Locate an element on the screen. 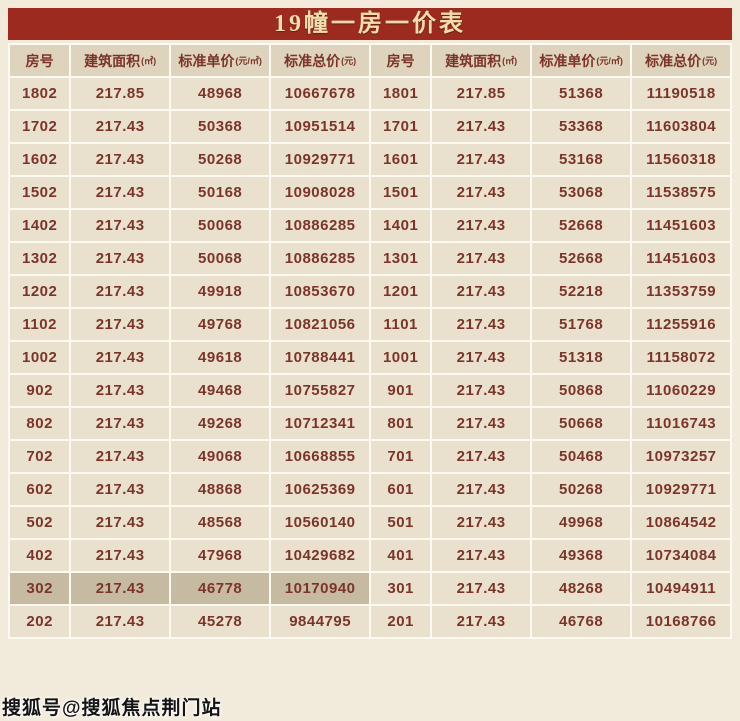 This screenshot has height=721, width=740. table-cell: 1202 is located at coordinates (39, 291).